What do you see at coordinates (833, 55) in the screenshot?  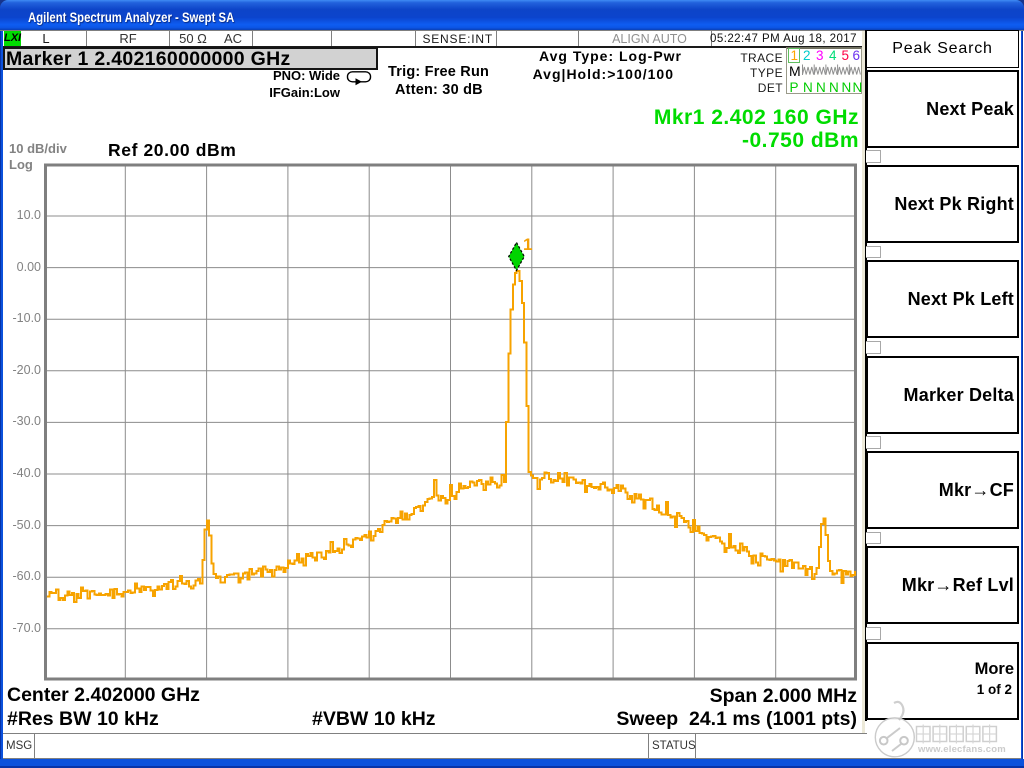 I see `svg-text: 4` at bounding box center [833, 55].